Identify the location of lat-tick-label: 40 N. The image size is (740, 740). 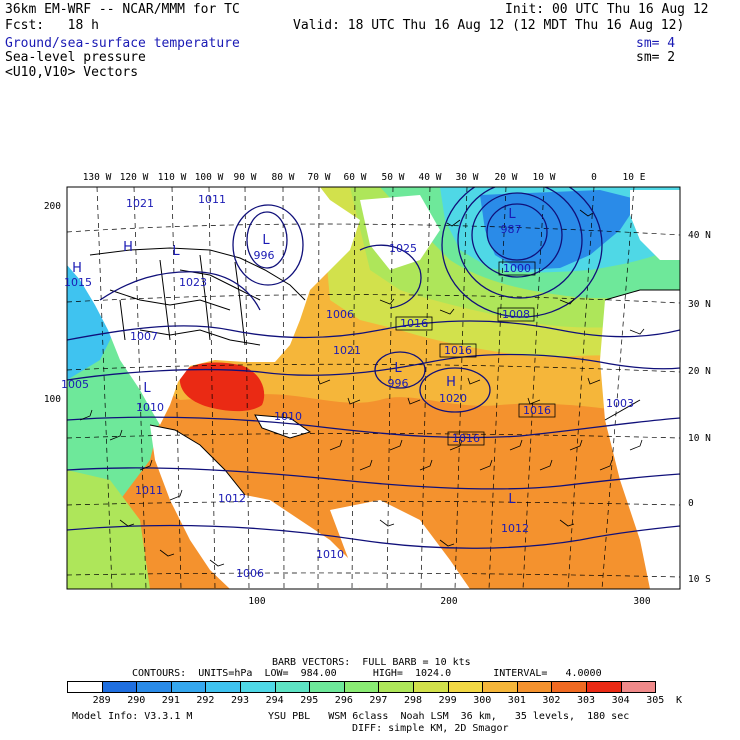
(699, 235).